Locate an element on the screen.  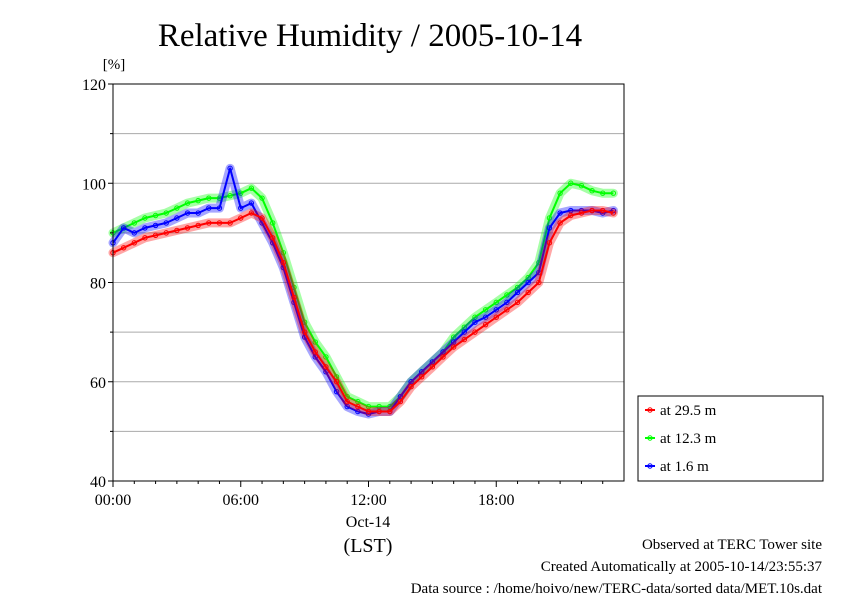
y-tick-label: 60 is located at coordinates (98, 383).